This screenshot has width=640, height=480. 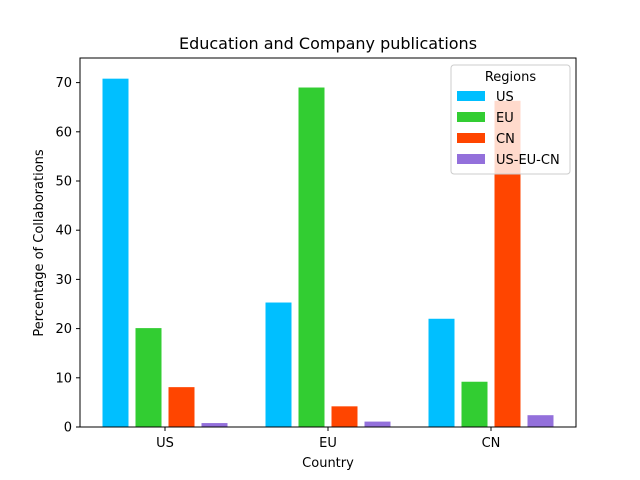 I want to click on y-axis-label: Percentage of Collaborations, so click(x=39, y=243).